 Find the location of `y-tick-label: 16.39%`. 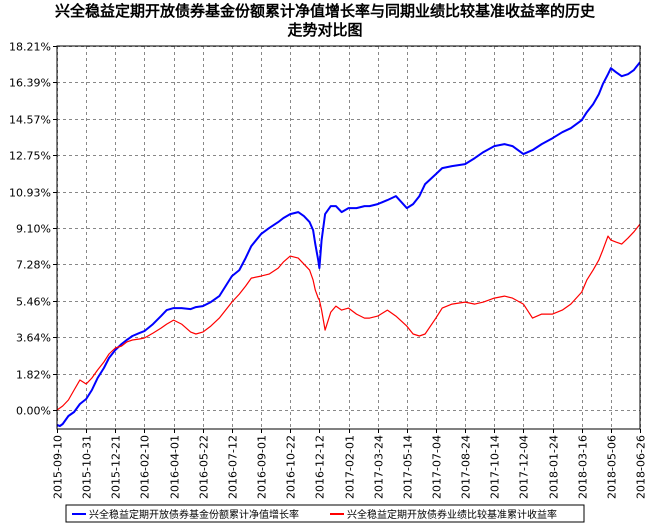

y-tick-label: 16.39% is located at coordinates (30, 83).